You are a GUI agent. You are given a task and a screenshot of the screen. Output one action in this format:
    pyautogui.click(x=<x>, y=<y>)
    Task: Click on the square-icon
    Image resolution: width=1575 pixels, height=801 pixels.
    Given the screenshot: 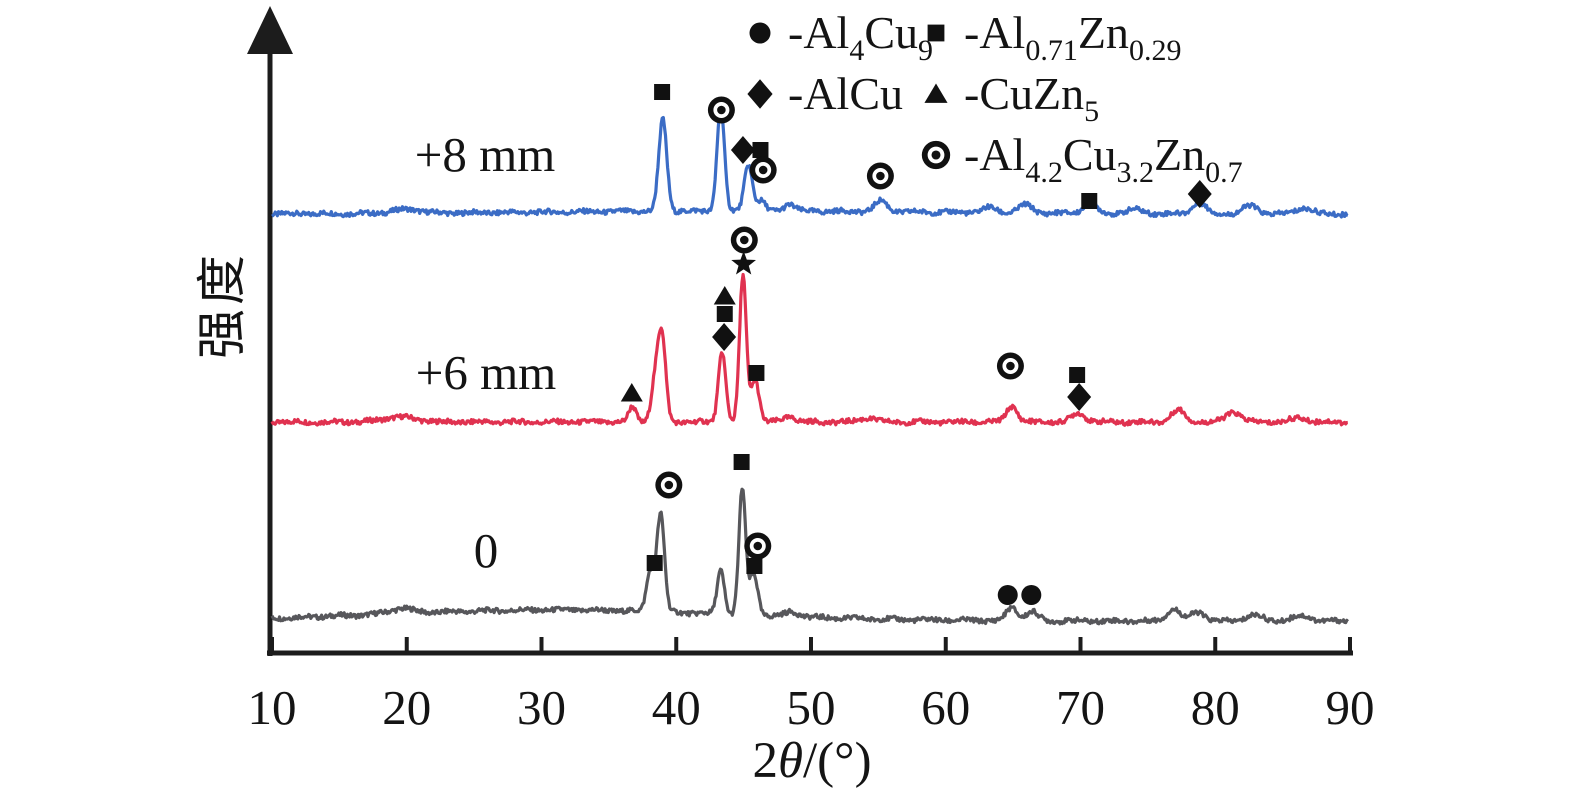 What is the action you would take?
    pyautogui.click(x=936, y=32)
    